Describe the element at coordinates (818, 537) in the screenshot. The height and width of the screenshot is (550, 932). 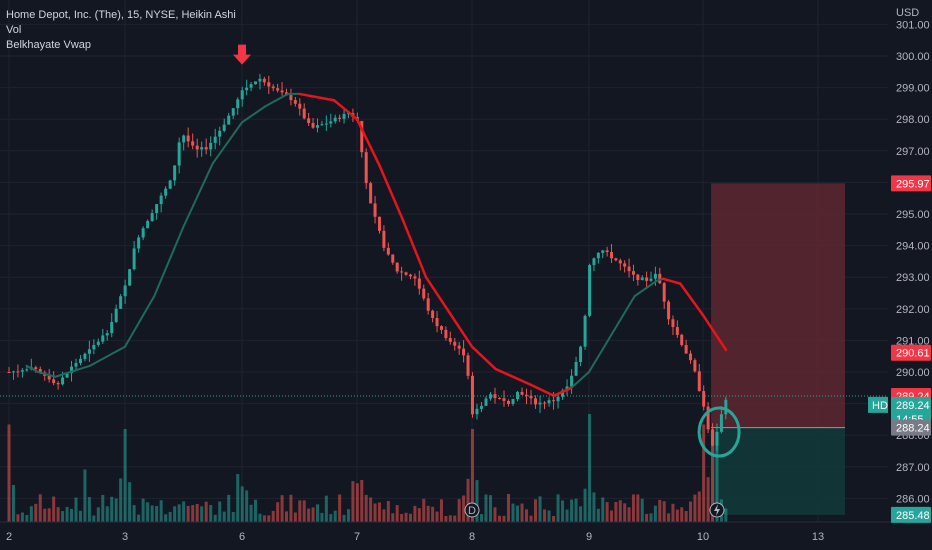
I see `date-tick-label: 13` at that location.